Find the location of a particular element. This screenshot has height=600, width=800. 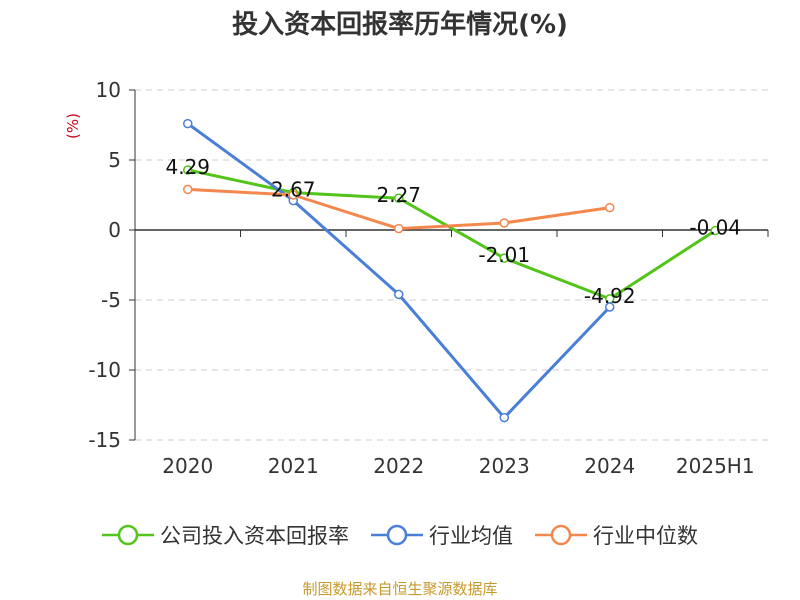

legend-item: 公司投入资本回报率 is located at coordinates (225, 535).